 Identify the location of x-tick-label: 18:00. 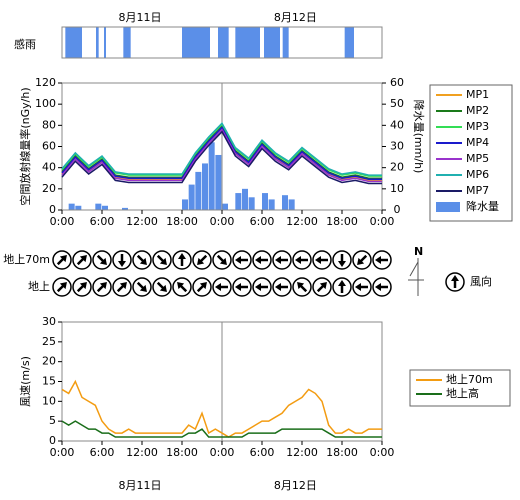
(342, 221).